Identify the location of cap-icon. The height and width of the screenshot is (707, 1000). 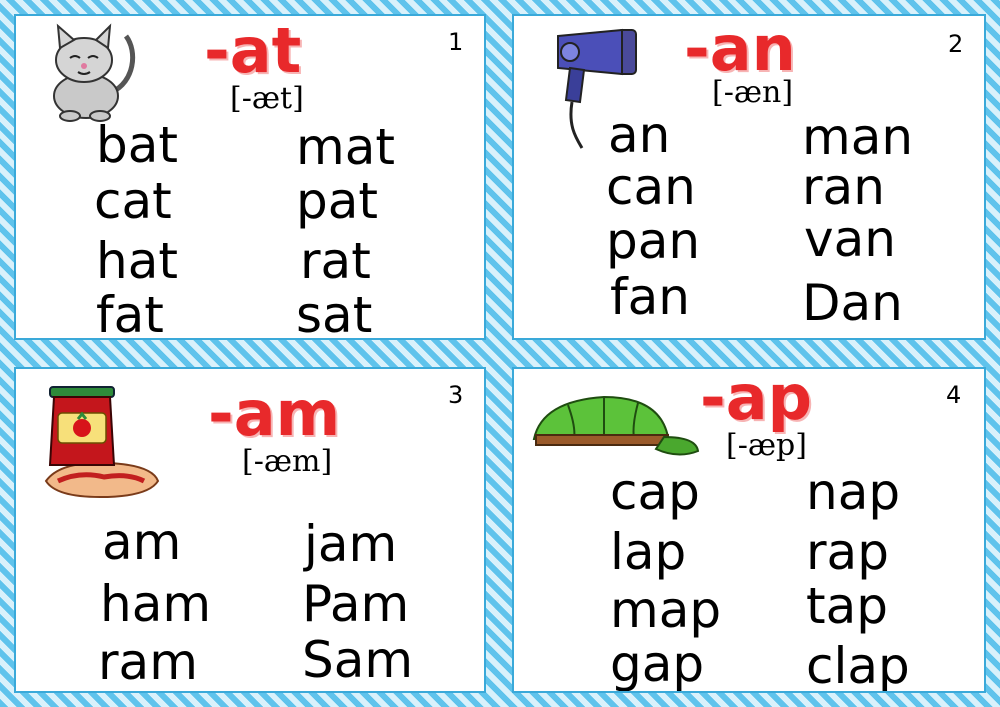
(616, 425).